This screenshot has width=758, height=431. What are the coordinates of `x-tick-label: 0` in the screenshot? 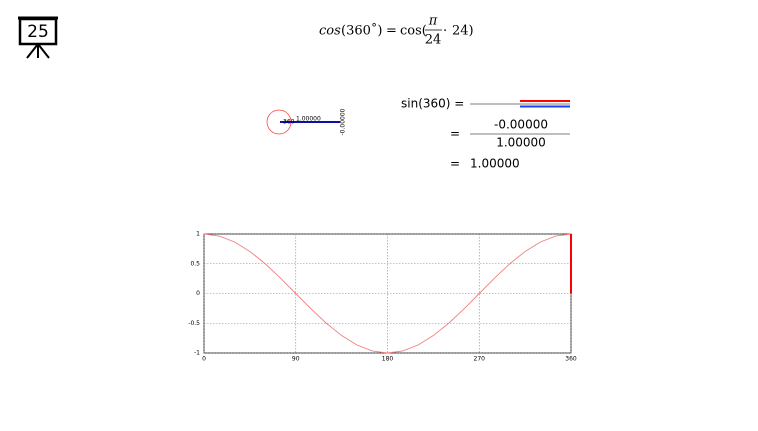 It's located at (204, 359).